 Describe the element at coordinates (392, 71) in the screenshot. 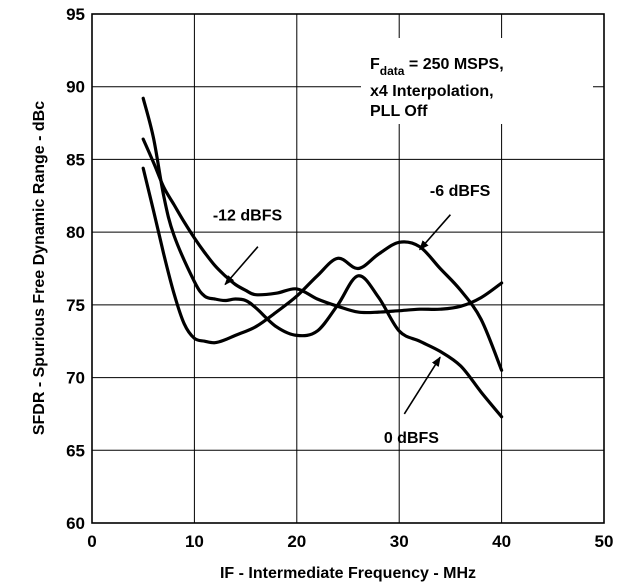

I see `condition-f-sub: data` at that location.